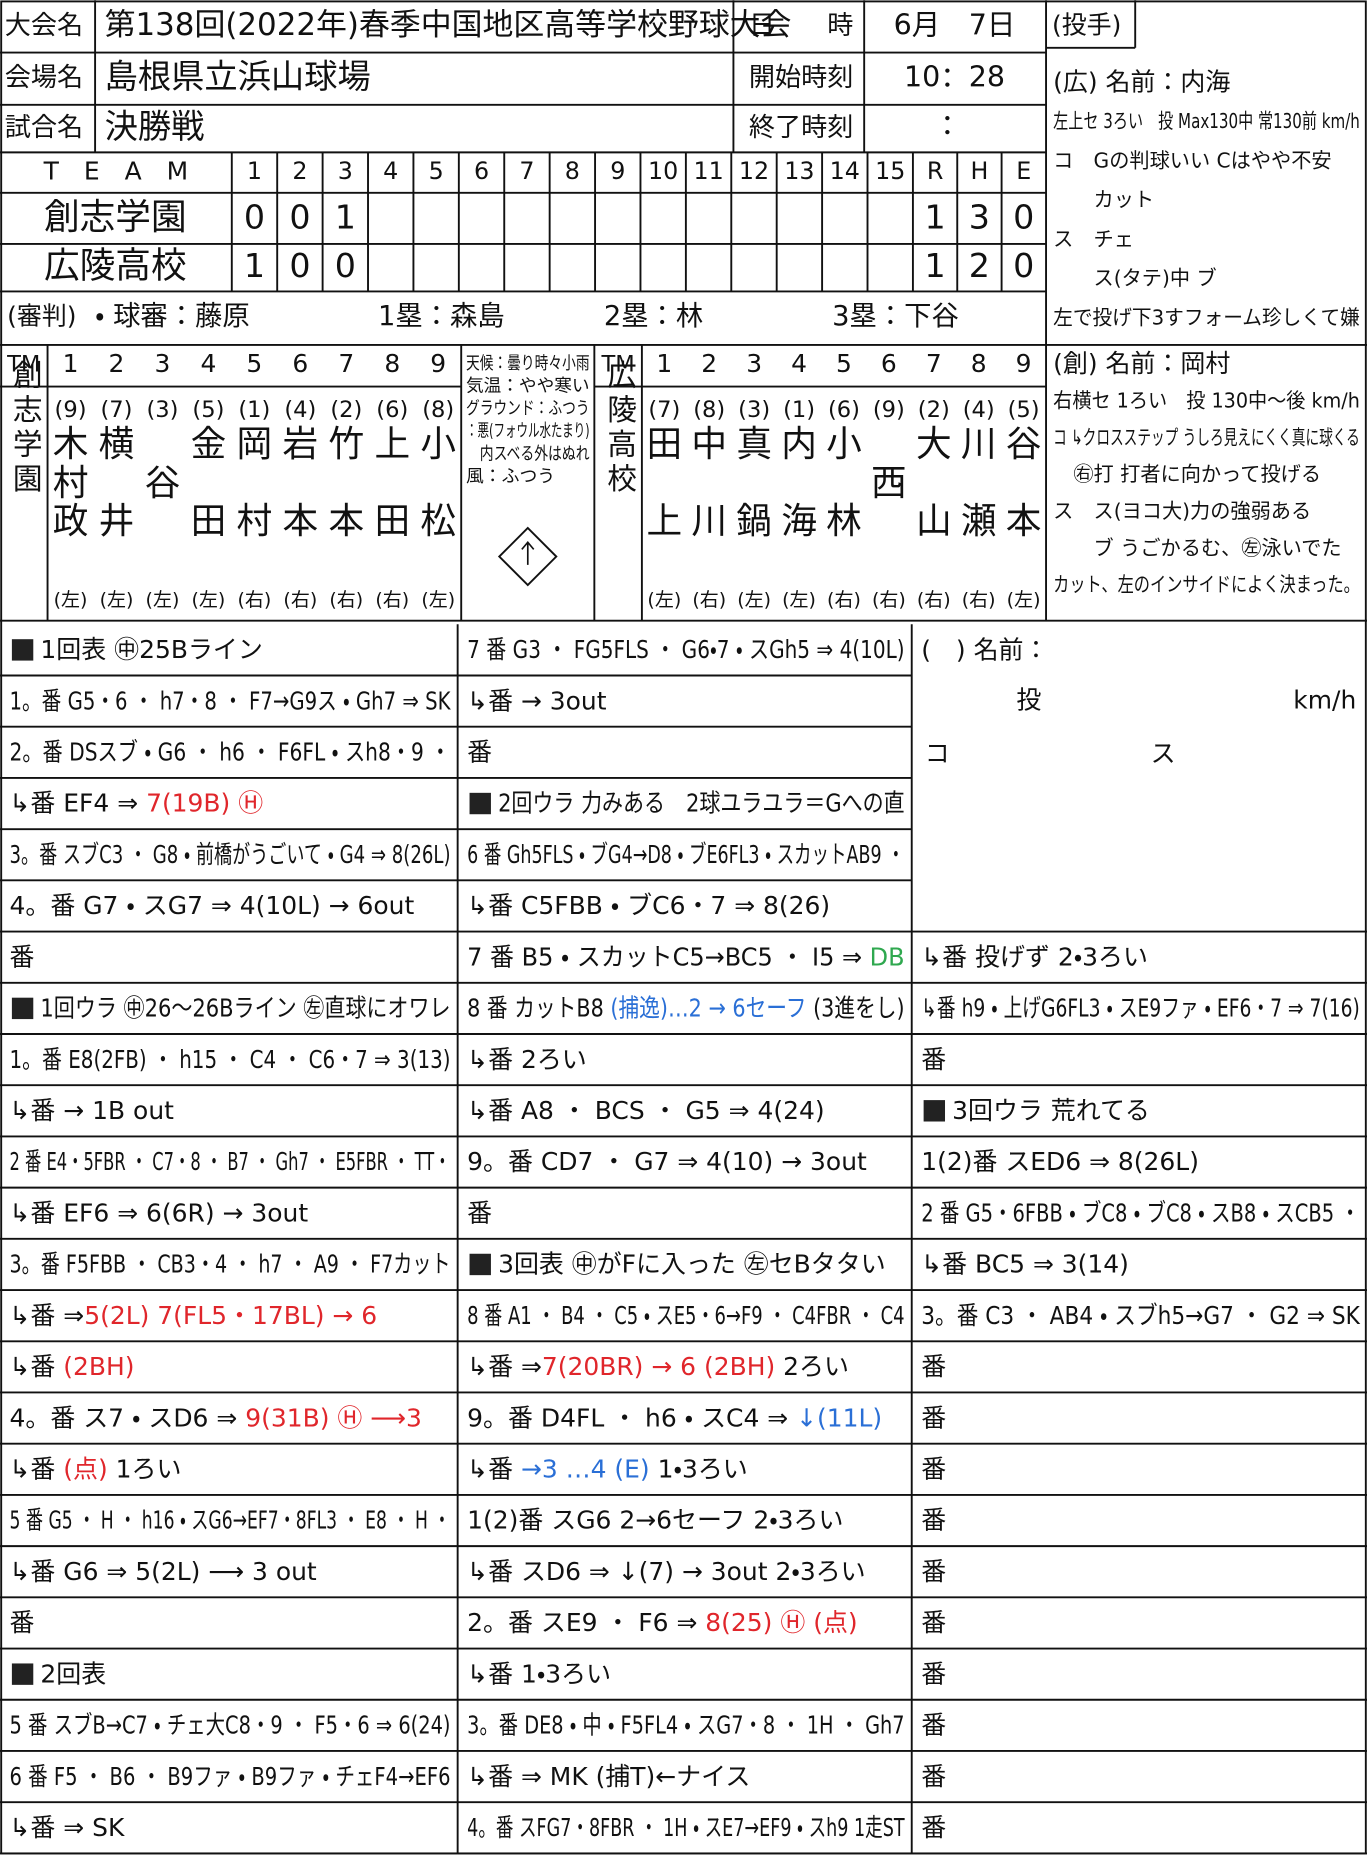 This screenshot has width=1367, height=1856. Describe the element at coordinates (71, 410) in the screenshot. I see `position: (9)` at that location.